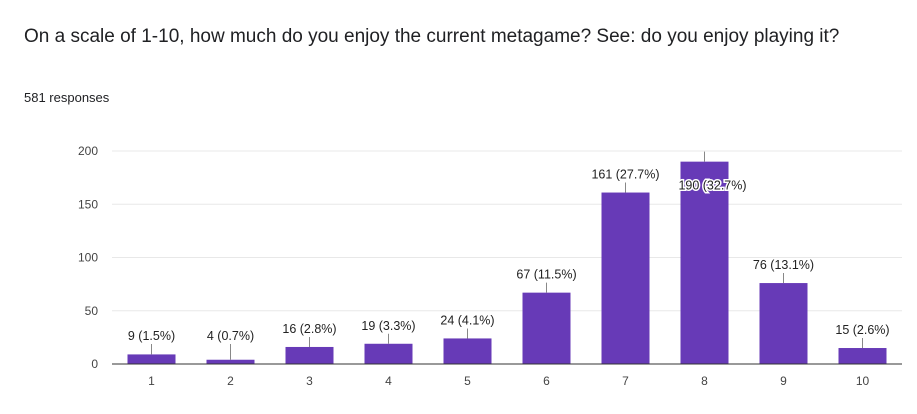 The height and width of the screenshot is (414, 917). Describe the element at coordinates (863, 381) in the screenshot. I see `x-tick-label: 10` at that location.